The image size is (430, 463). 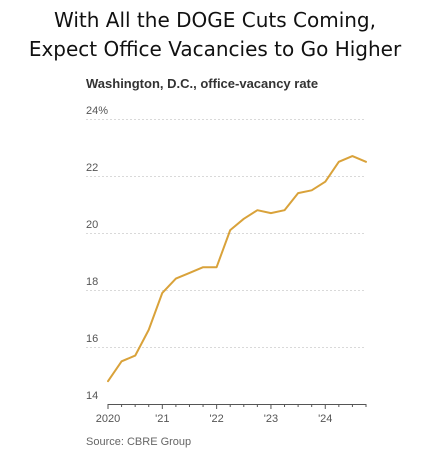 What do you see at coordinates (108, 419) in the screenshot?
I see `x-tick-label-2020: 2020` at bounding box center [108, 419].